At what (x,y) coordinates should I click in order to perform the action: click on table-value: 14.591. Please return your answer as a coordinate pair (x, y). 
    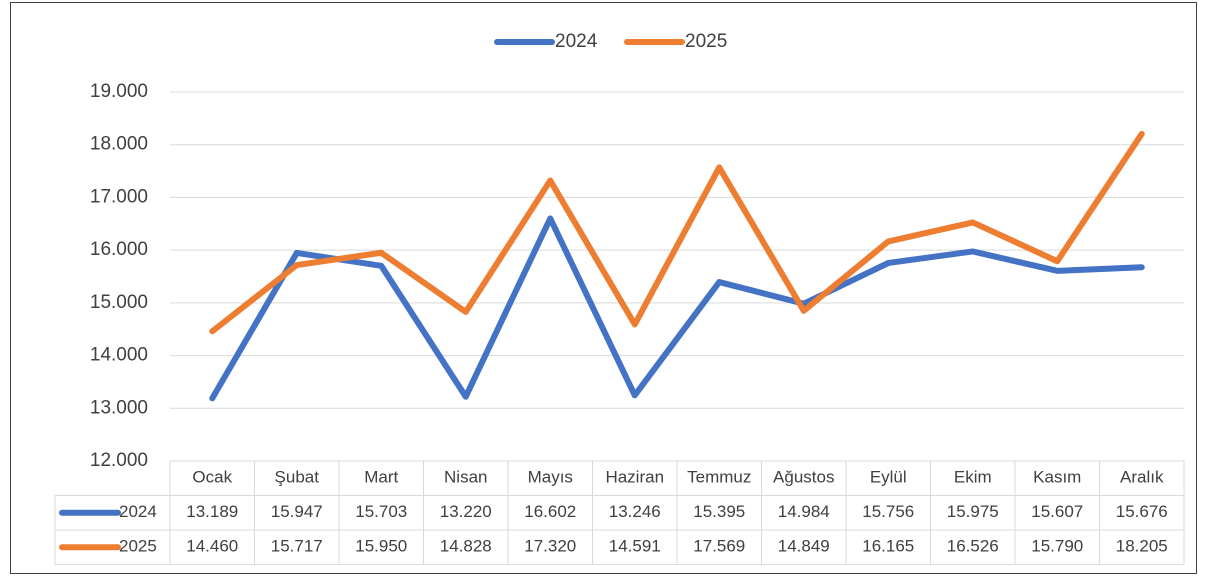
    Looking at the image, I should click on (635, 546).